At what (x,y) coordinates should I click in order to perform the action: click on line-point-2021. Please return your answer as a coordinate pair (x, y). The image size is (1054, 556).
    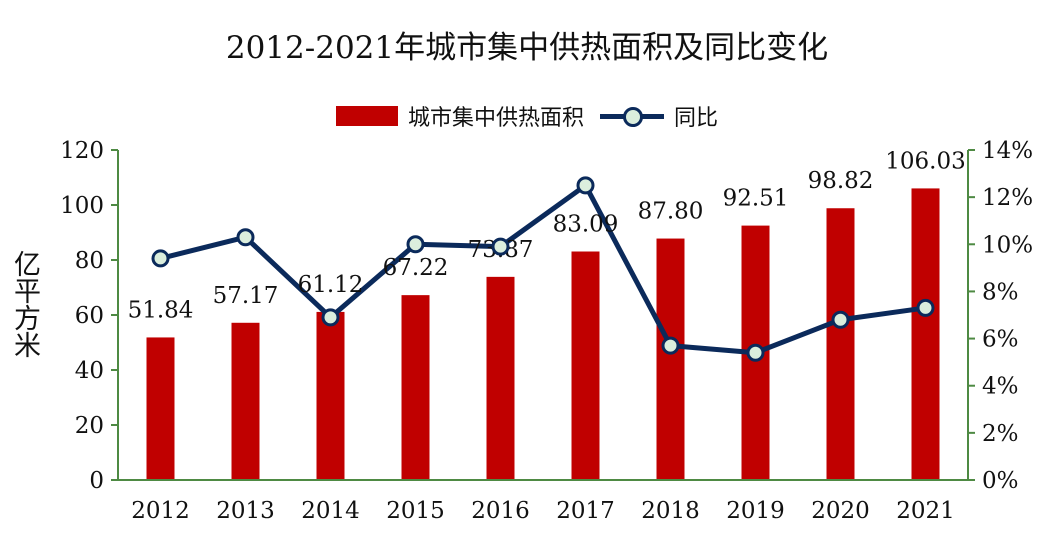
    Looking at the image, I should click on (925, 307).